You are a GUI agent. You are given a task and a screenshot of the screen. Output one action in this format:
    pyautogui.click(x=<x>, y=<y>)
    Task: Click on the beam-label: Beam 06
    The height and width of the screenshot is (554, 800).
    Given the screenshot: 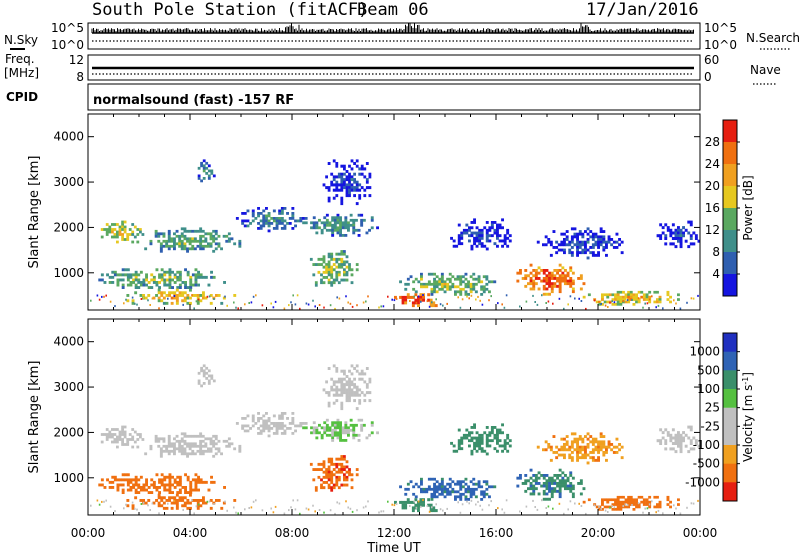 What is the action you would take?
    pyautogui.click(x=393, y=10)
    